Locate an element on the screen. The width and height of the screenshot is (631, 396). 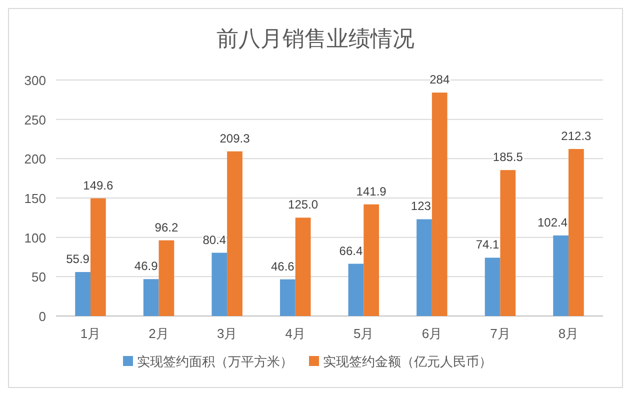
y-tick-label: 150 is located at coordinates (35, 198).